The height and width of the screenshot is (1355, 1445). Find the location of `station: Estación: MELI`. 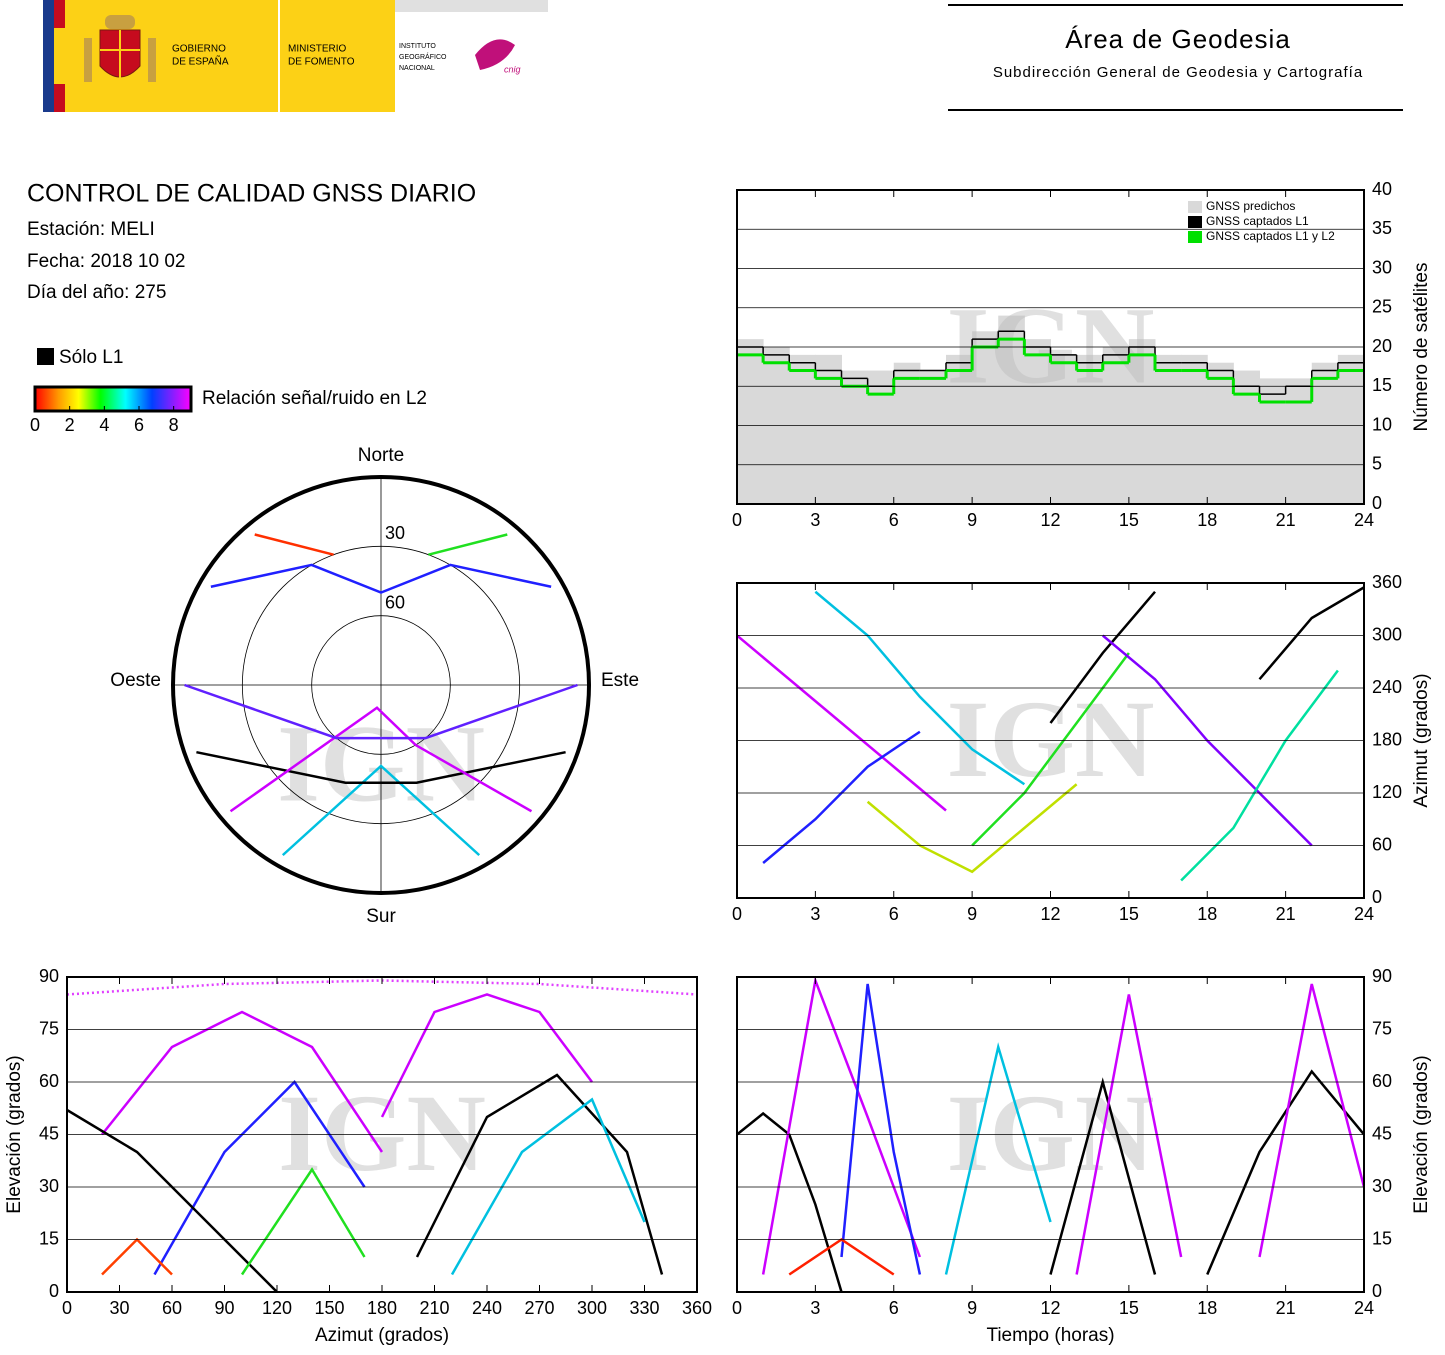

station: Estación: MELI is located at coordinates (91, 229).